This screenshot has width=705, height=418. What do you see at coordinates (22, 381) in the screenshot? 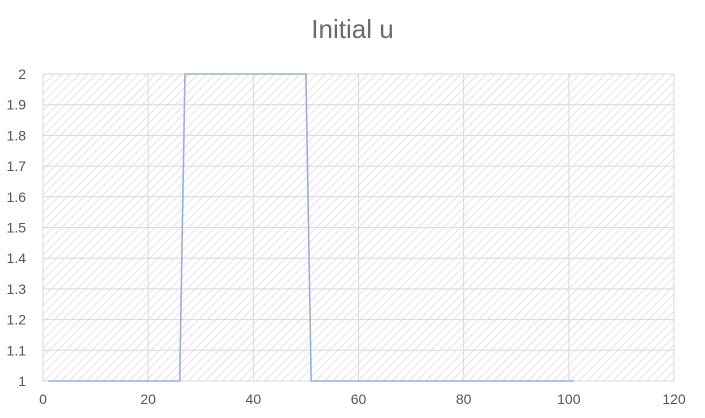
I see `y-tick-label: 1` at bounding box center [22, 381].